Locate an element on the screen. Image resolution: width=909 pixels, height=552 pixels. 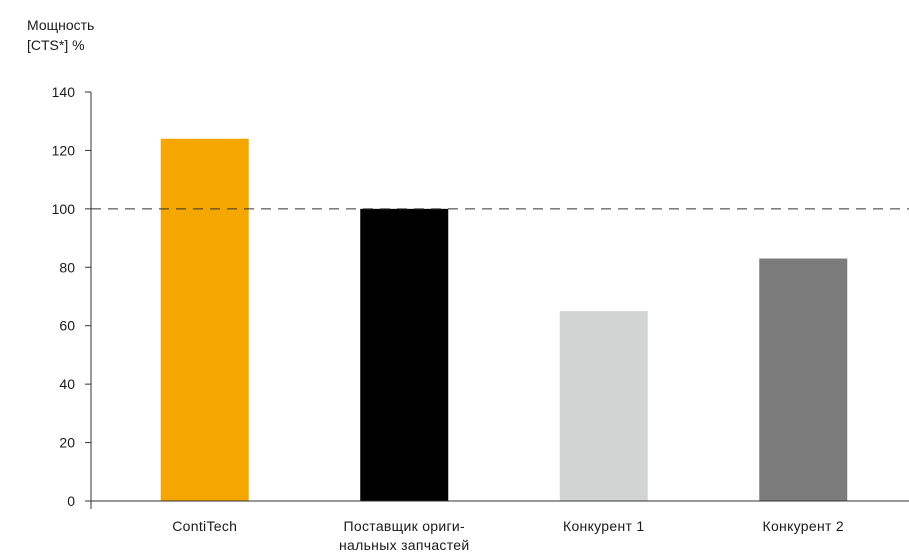
y-axis-title-line-1: Мощность is located at coordinates (60, 25).